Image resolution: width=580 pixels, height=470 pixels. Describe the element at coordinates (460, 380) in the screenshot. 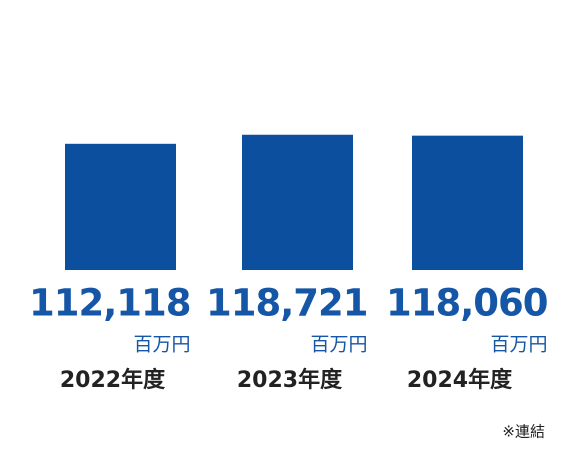

I see `x-tick-label: 2024年度` at that location.